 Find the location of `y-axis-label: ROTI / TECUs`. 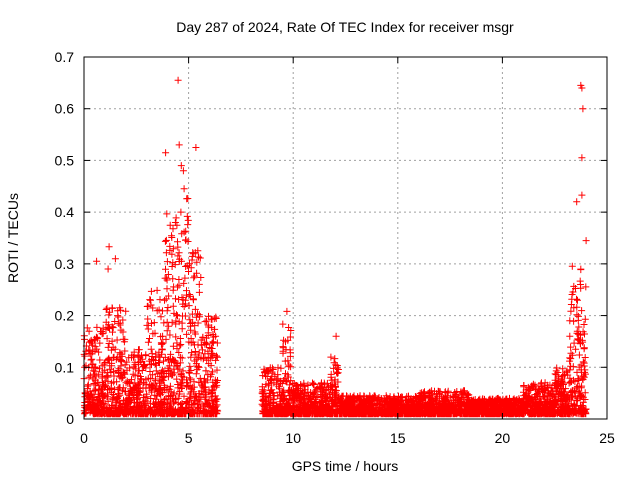

y-axis-label: ROTI / TECUs is located at coordinates (13, 238).